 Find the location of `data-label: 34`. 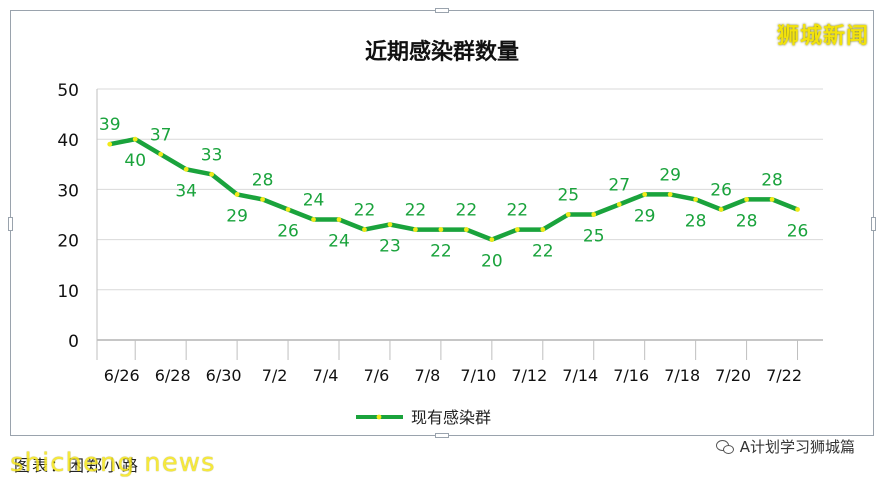

data-label: 34 is located at coordinates (186, 191).